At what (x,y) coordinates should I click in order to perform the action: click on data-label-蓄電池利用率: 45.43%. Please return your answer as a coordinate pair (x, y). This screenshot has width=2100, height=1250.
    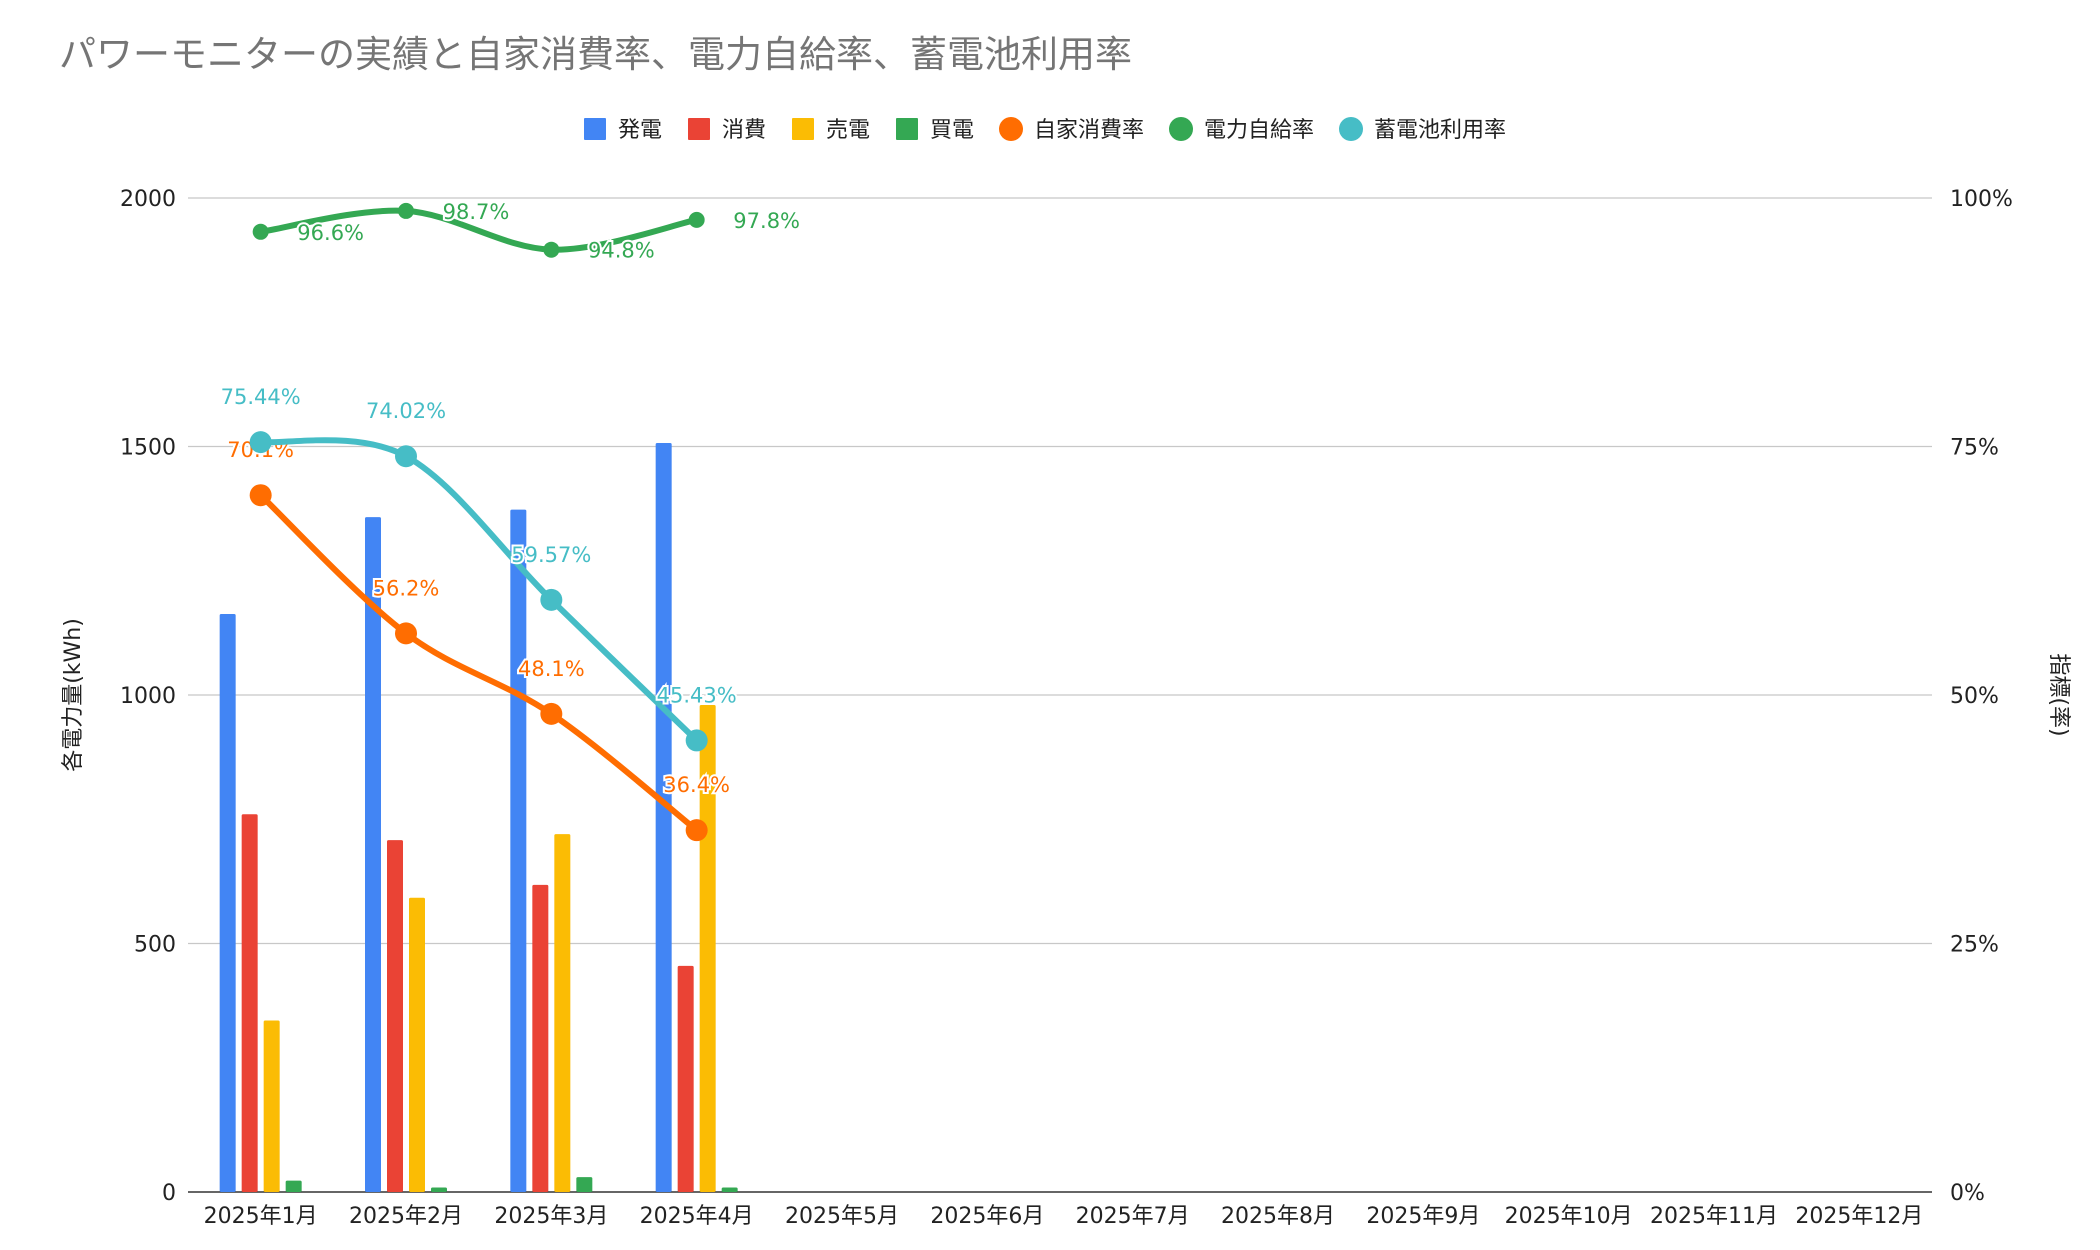
    Looking at the image, I should click on (697, 695).